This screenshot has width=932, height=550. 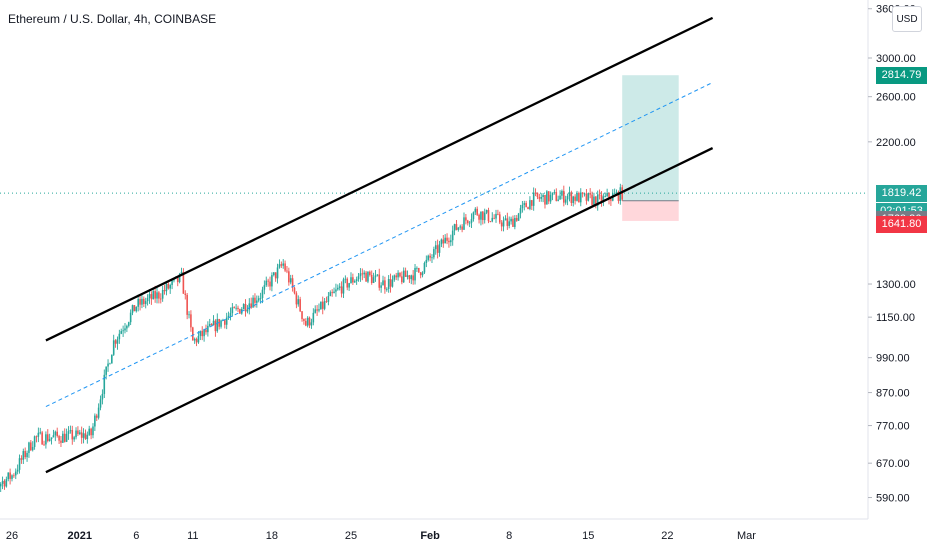 What do you see at coordinates (896, 98) in the screenshot?
I see `y-tick-label: 2600.00` at bounding box center [896, 98].